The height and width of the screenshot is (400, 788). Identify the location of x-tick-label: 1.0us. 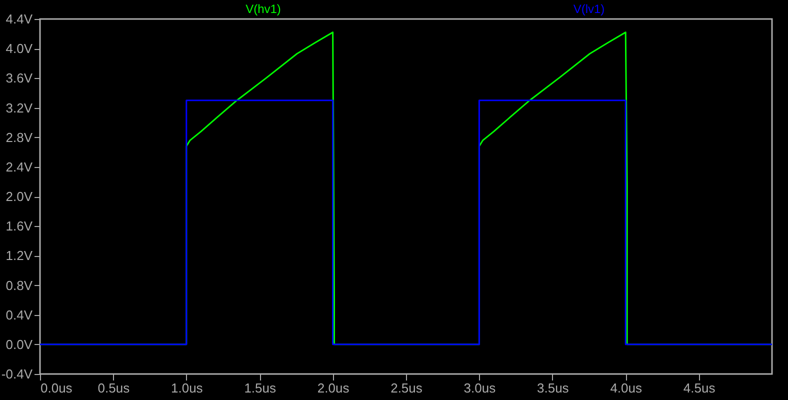
(187, 388).